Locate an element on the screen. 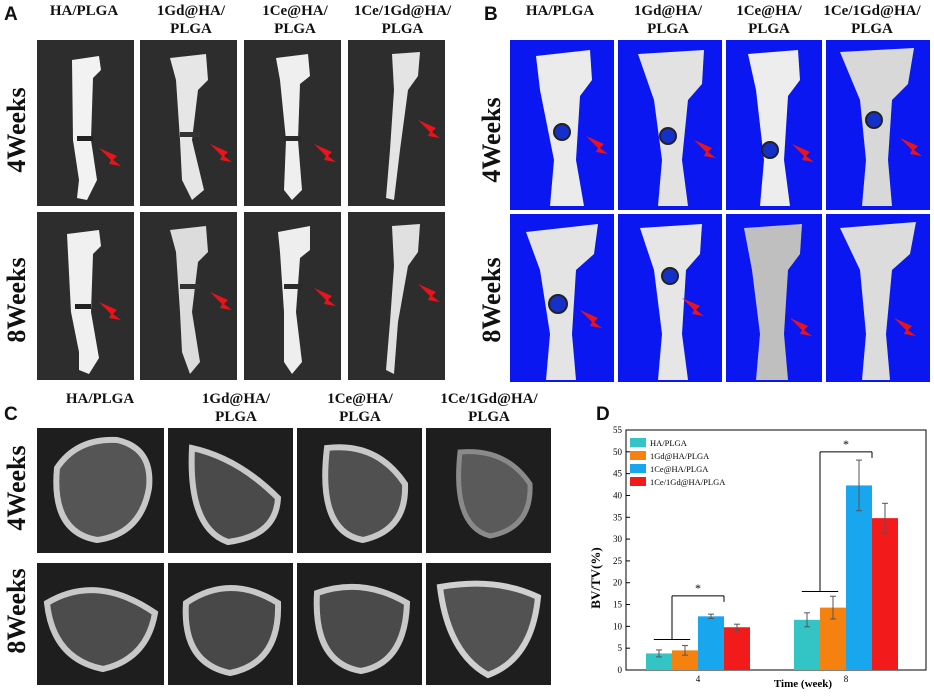 The width and height of the screenshot is (934, 696). panel-c-row-label: 4Weeks is located at coordinates (16, 488).